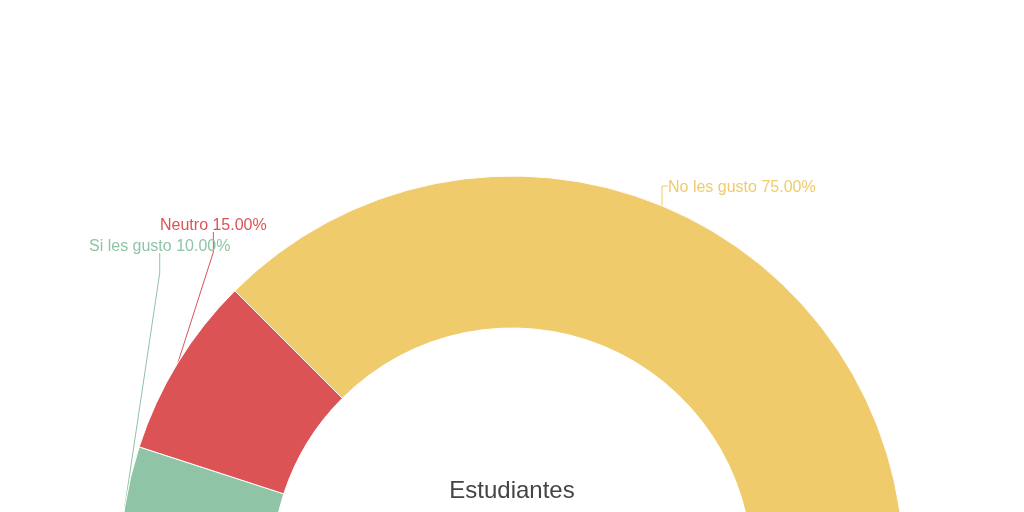 The height and width of the screenshot is (512, 1024). Describe the element at coordinates (512, 489) in the screenshot. I see `text: Estudiantes` at that location.